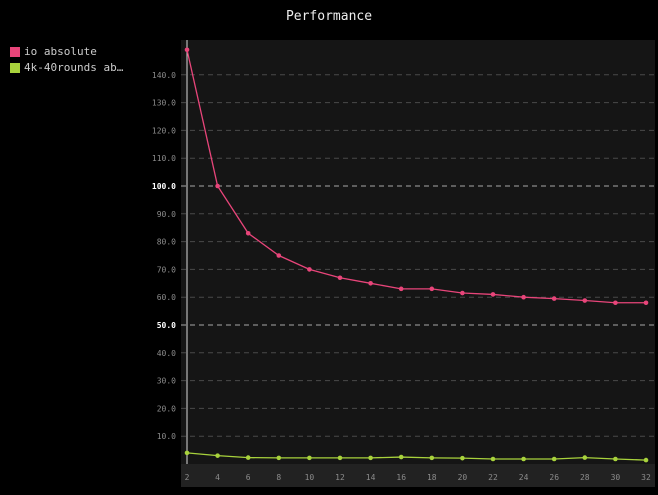 The height and width of the screenshot is (495, 658). Describe the element at coordinates (217, 477) in the screenshot. I see `x-tick-label: 4` at that location.